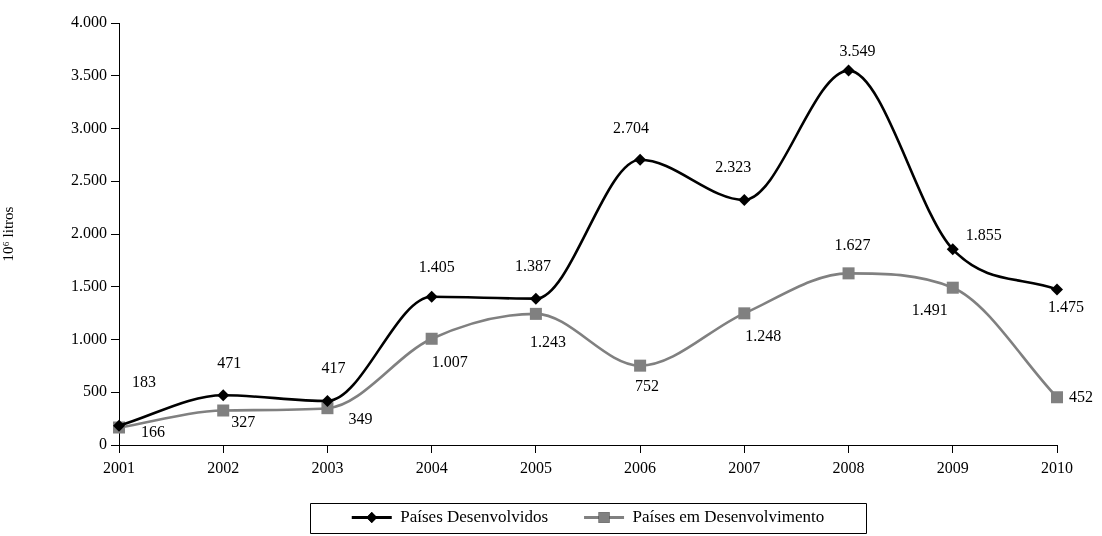 The image size is (1102, 536). What do you see at coordinates (243, 421) in the screenshot?
I see `data-label: 327` at bounding box center [243, 421].